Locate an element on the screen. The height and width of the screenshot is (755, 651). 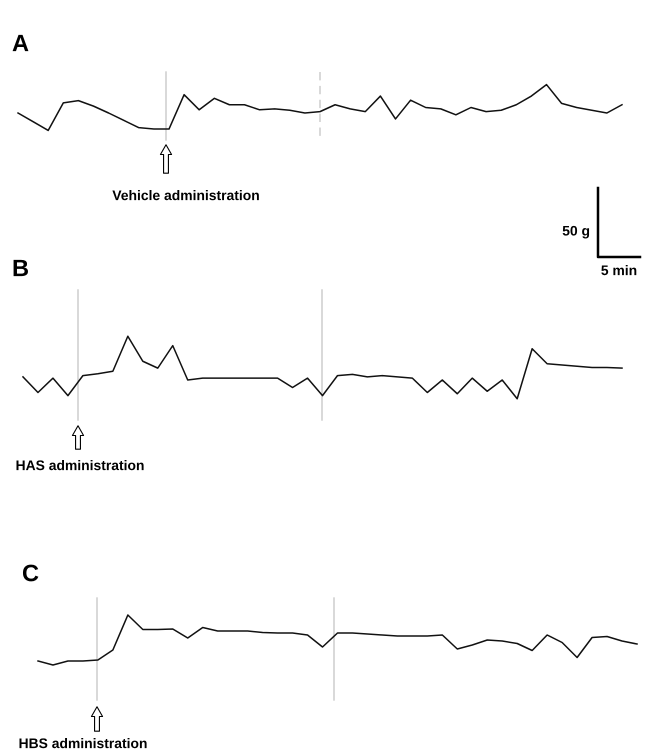
text: HAS administration is located at coordinates (80, 465).